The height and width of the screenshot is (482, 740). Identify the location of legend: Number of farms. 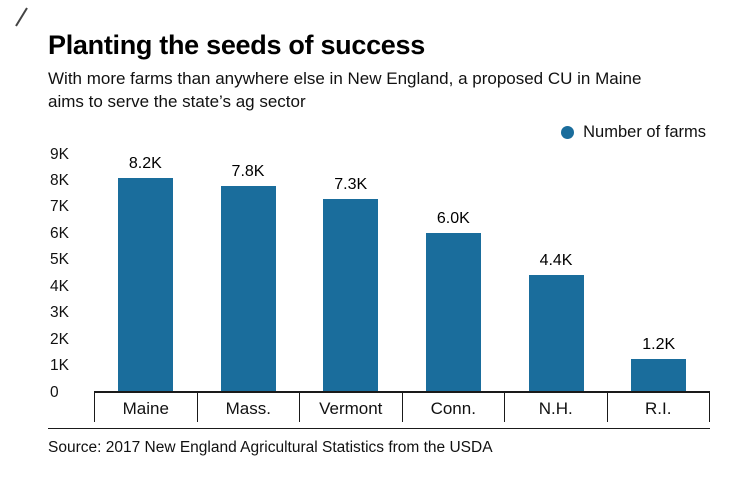
(379, 132).